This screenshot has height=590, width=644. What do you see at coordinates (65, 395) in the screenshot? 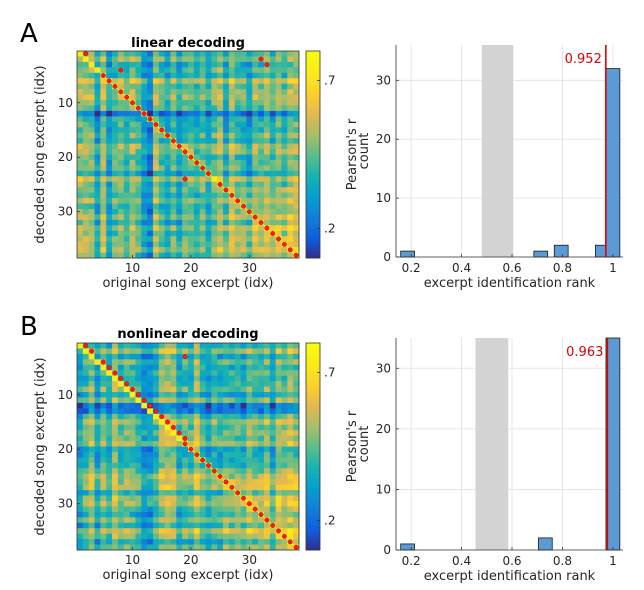
I see `y-tick-label: 10` at bounding box center [65, 395].